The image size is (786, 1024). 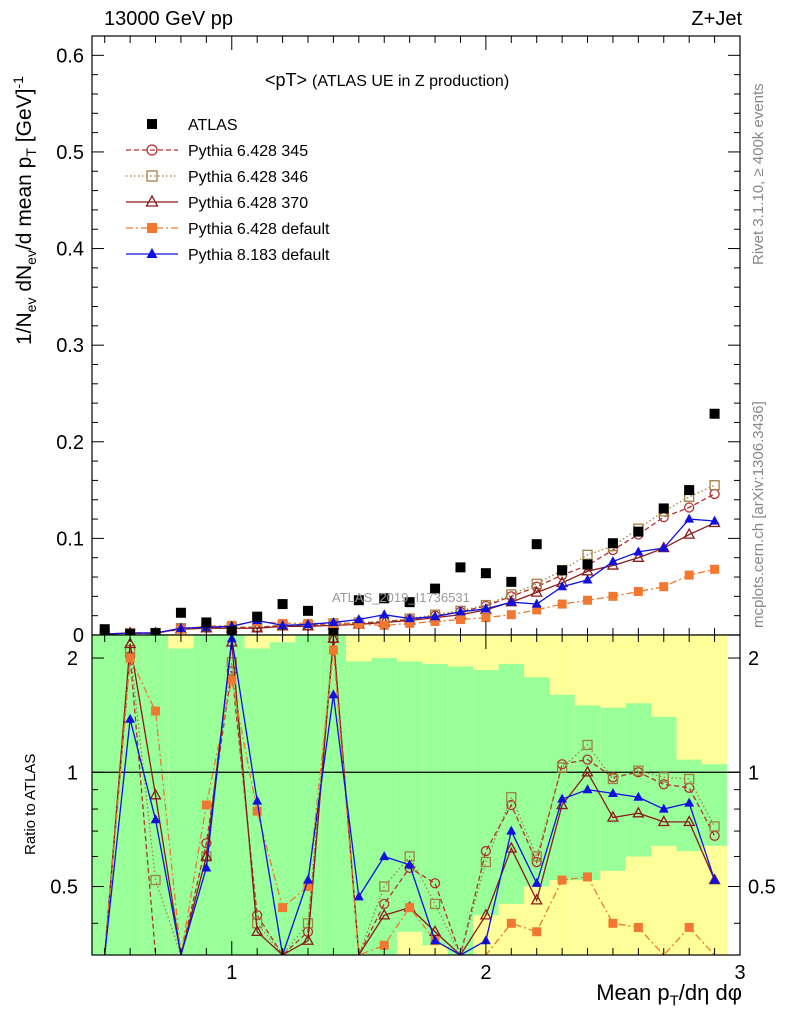 I want to click on x-tick-label: 3, so click(x=739, y=973).